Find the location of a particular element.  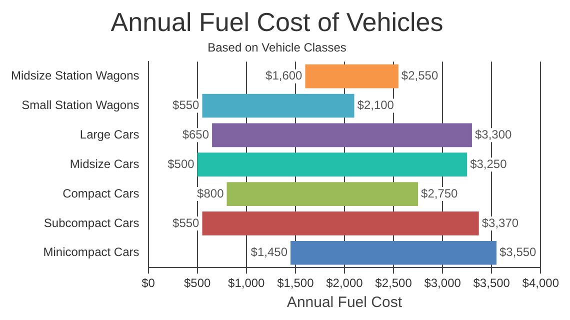

annotation: $2,100 is located at coordinates (375, 105).